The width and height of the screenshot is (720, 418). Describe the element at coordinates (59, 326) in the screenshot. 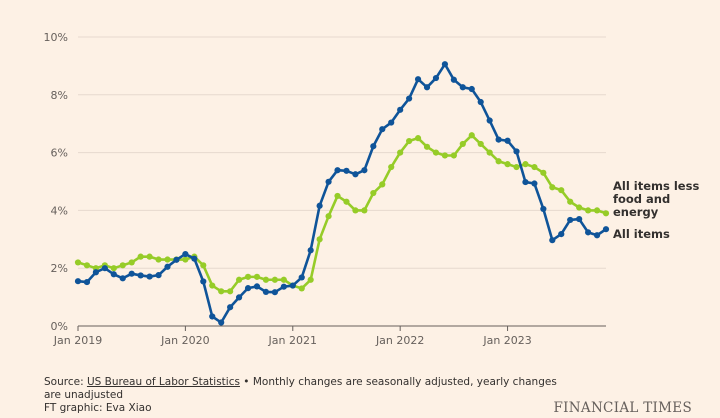

I see `y-tick-label-0: 0%` at that location.